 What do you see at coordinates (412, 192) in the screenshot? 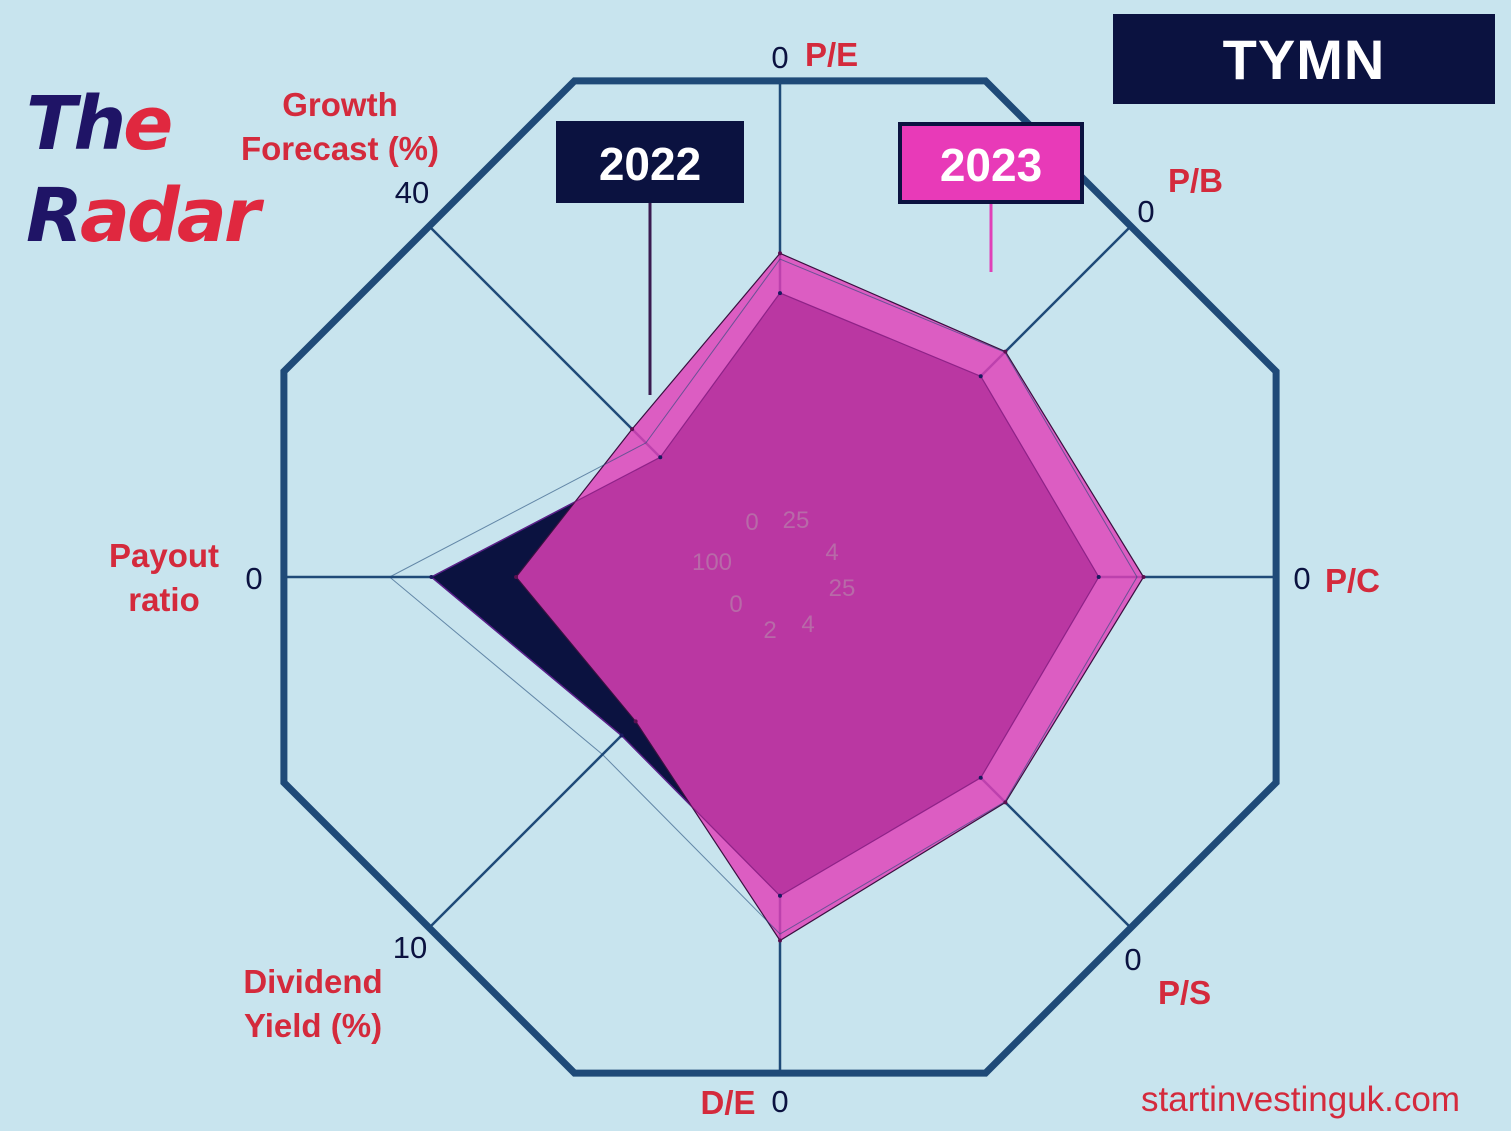
I see `outer-tick-label: 40` at bounding box center [412, 192].